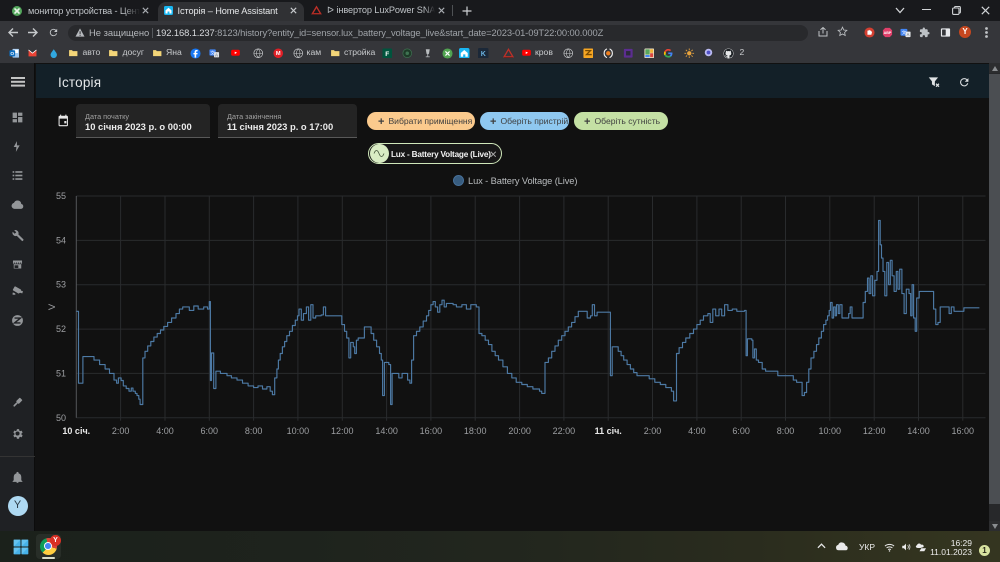 This screenshot has width=1000, height=562. Describe the element at coordinates (475, 431) in the screenshot. I see `svg-text: 18:00` at that location.